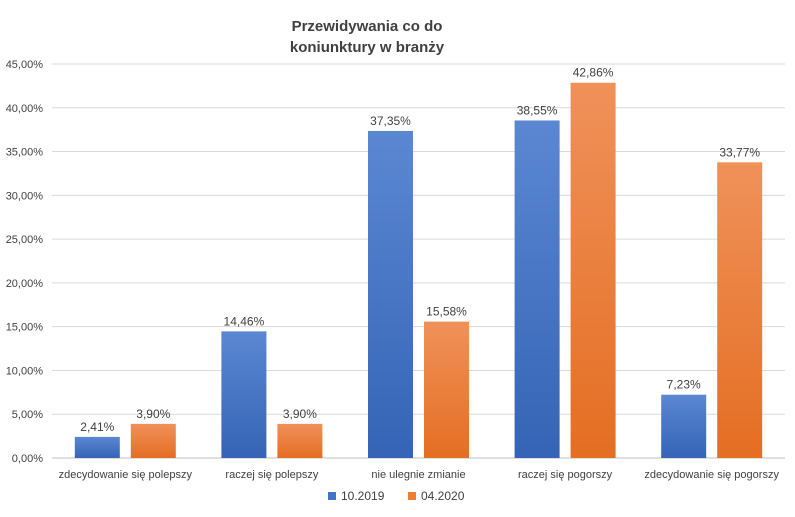 Image resolution: width=795 pixels, height=517 pixels. What do you see at coordinates (537, 110) in the screenshot?
I see `data-label: 38,55%` at bounding box center [537, 110].